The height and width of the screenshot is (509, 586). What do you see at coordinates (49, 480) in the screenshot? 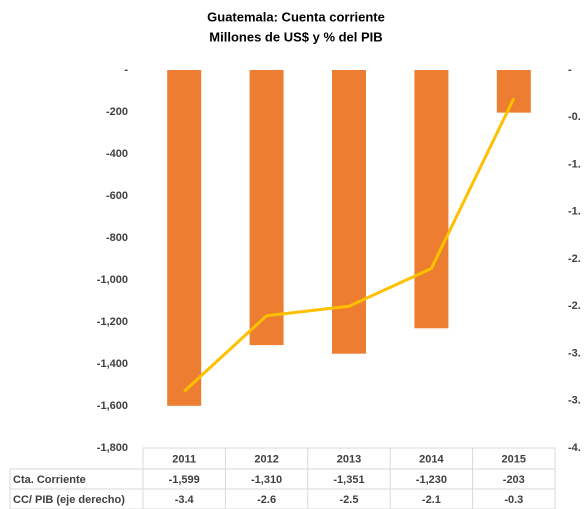
I see `legend-label: Cta. Corriente` at bounding box center [49, 480].